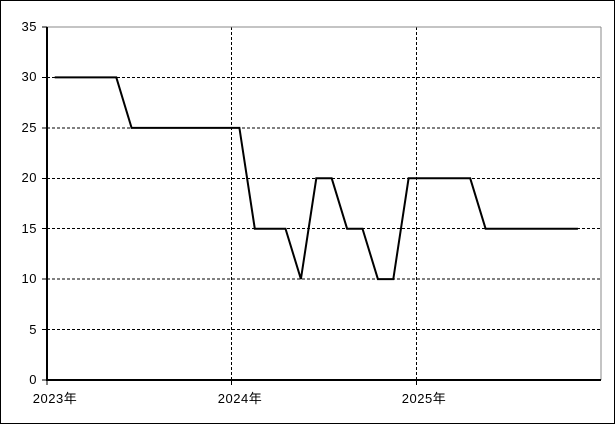  What do you see at coordinates (424, 398) in the screenshot?
I see `x-tick-label-2025: 2025年` at bounding box center [424, 398].